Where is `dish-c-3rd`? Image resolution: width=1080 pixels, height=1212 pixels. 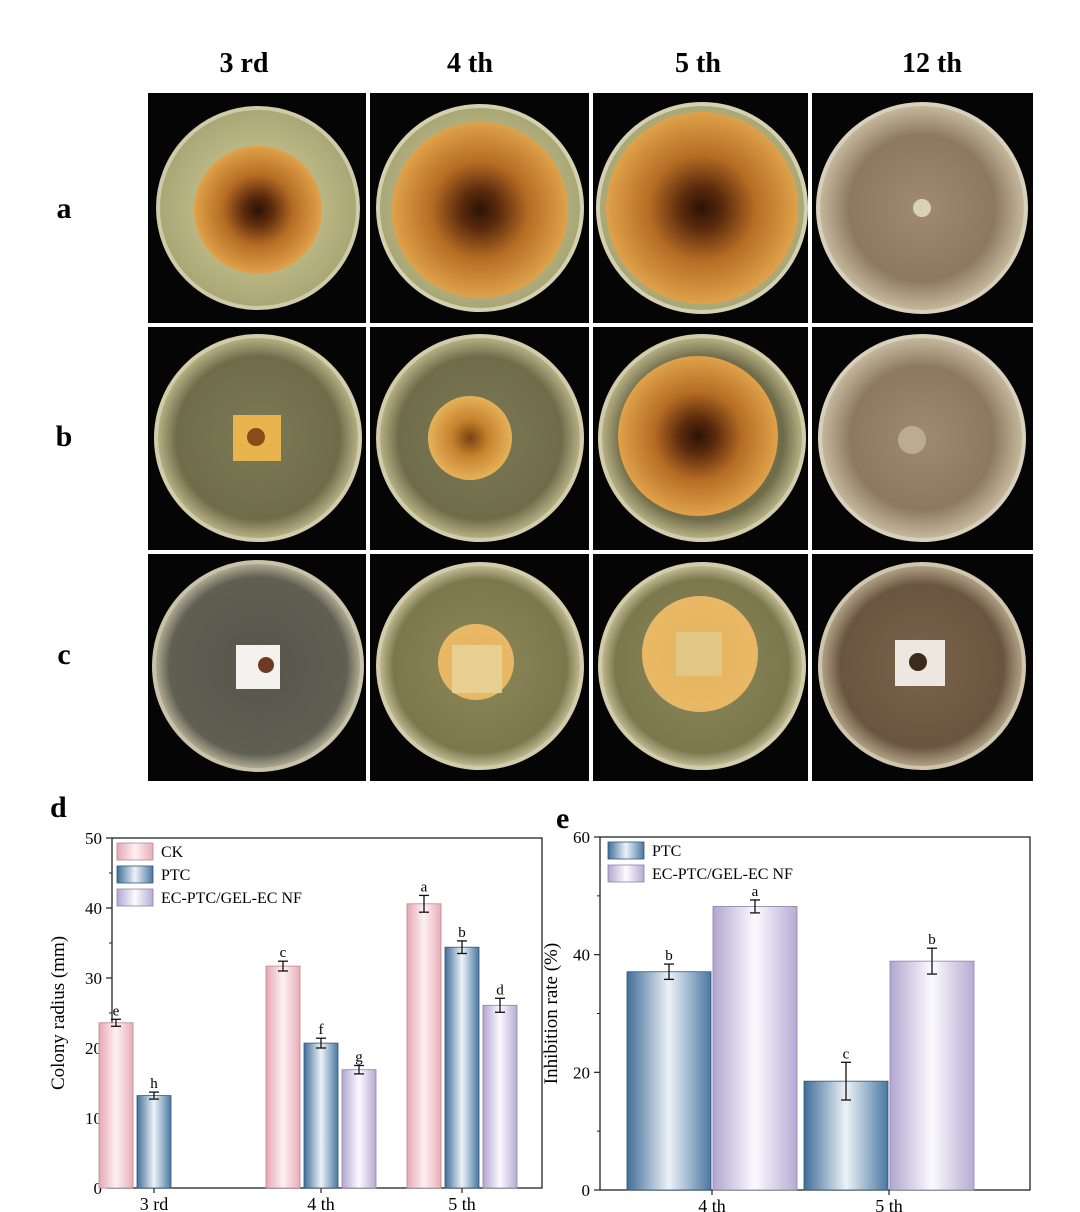
dish-c-3rd is located at coordinates (258, 666).